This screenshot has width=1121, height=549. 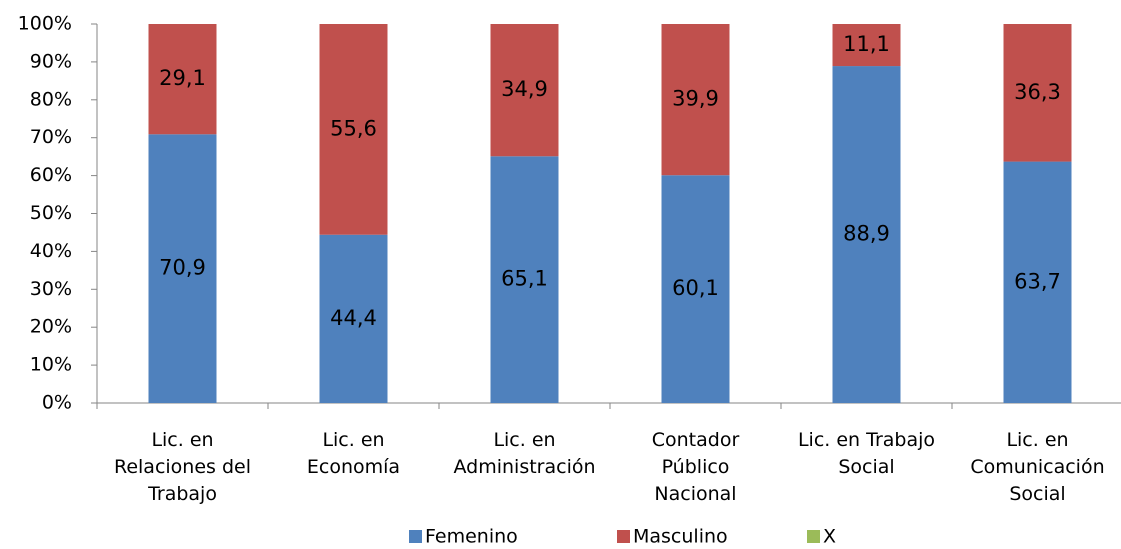 I want to click on legend-label: Masculino, so click(x=680, y=537).